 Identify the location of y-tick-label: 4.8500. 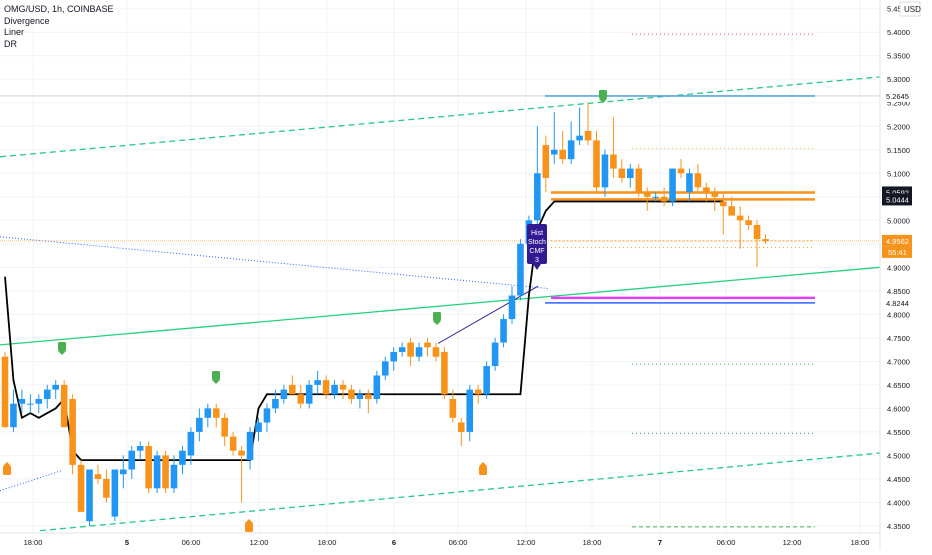
(898, 291).